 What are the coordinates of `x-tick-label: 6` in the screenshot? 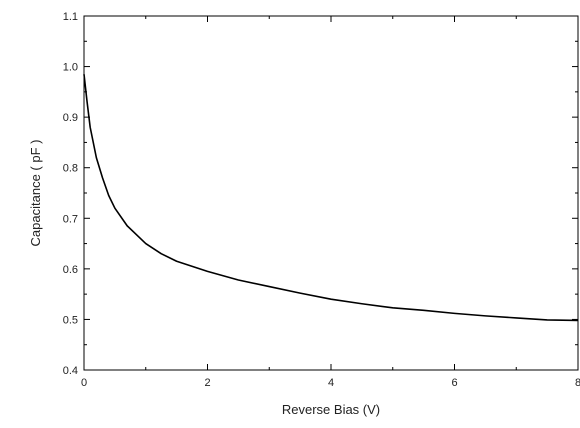 It's located at (454, 383).